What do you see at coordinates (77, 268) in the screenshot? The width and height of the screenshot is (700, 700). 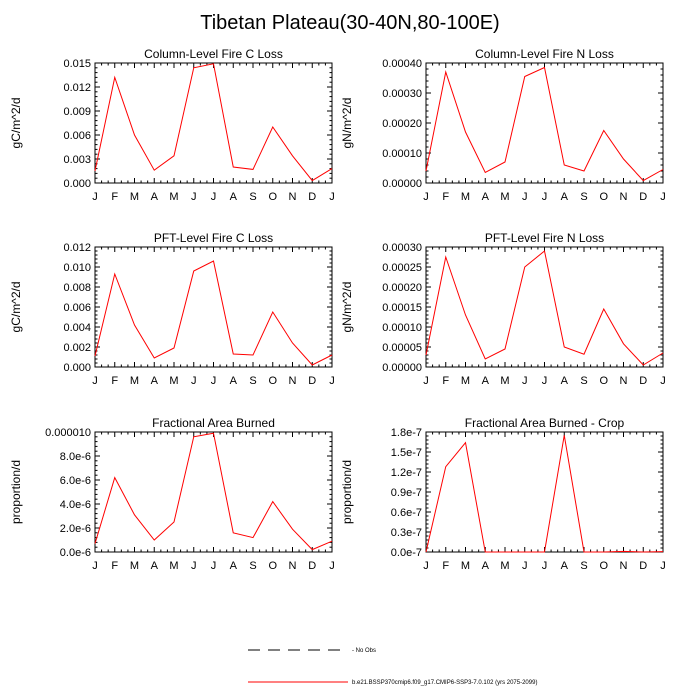 I see `y-tick-label: 0.010` at bounding box center [77, 268].